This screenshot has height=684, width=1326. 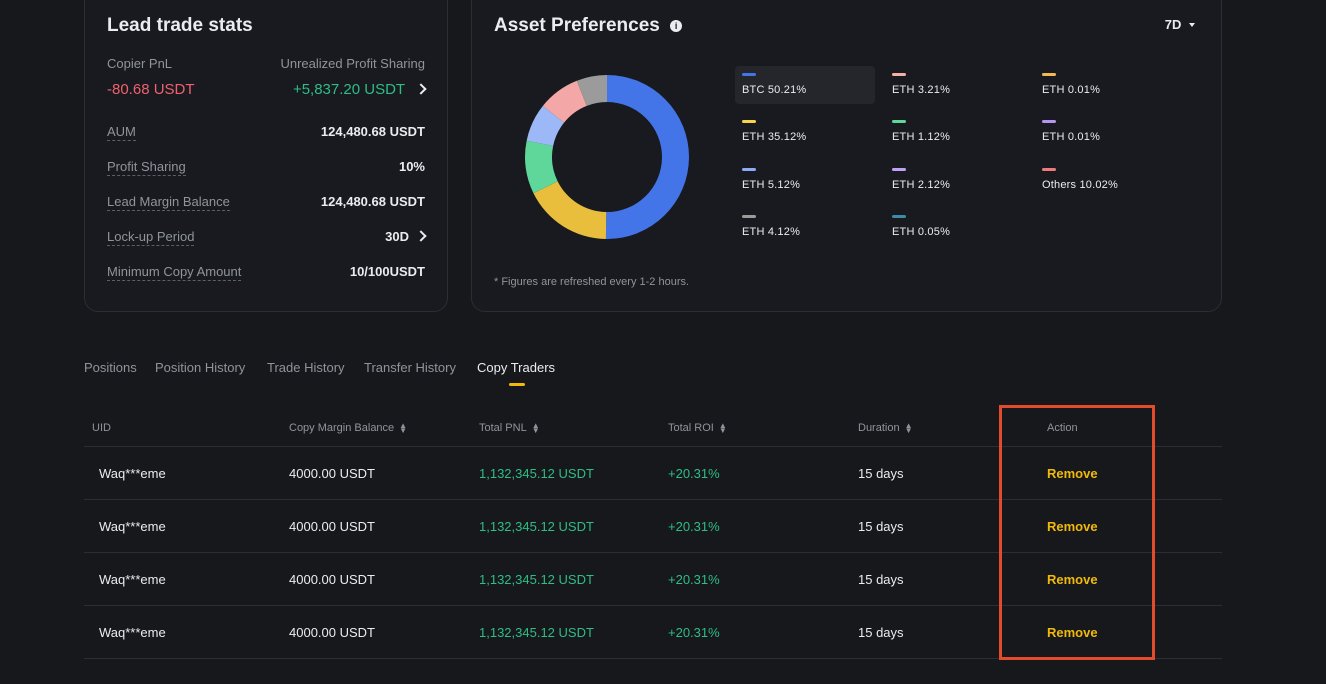 I want to click on legend-item: ETH 3.21%, so click(x=955, y=85).